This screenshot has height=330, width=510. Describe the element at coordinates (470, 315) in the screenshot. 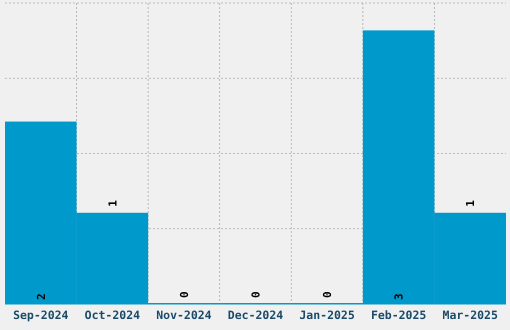

I see `x-tick-label: Mar-2025` at that location.